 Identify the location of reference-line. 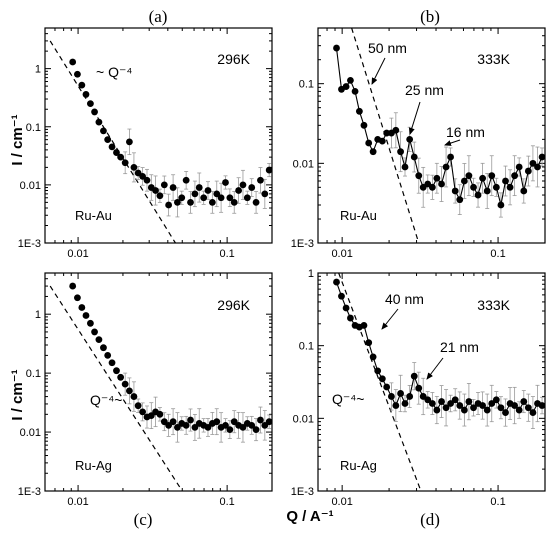
(112, 141).